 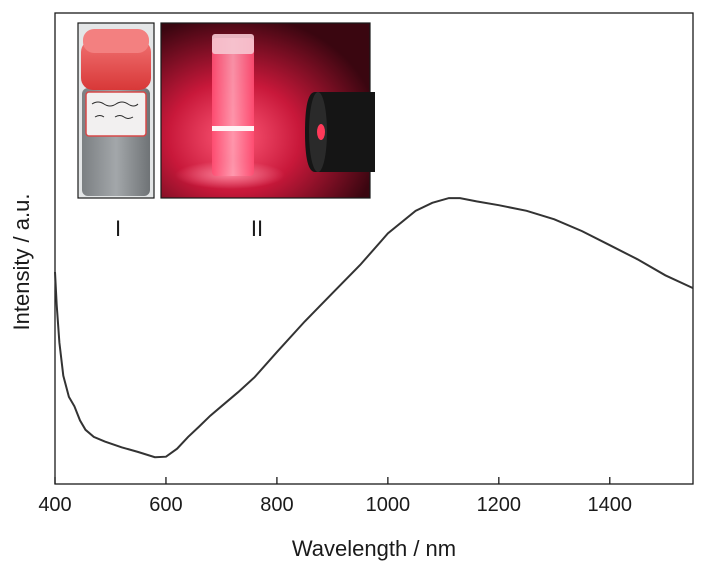 What do you see at coordinates (267, 110) in the screenshot?
I see `inset-photo-glowing-vial` at bounding box center [267, 110].